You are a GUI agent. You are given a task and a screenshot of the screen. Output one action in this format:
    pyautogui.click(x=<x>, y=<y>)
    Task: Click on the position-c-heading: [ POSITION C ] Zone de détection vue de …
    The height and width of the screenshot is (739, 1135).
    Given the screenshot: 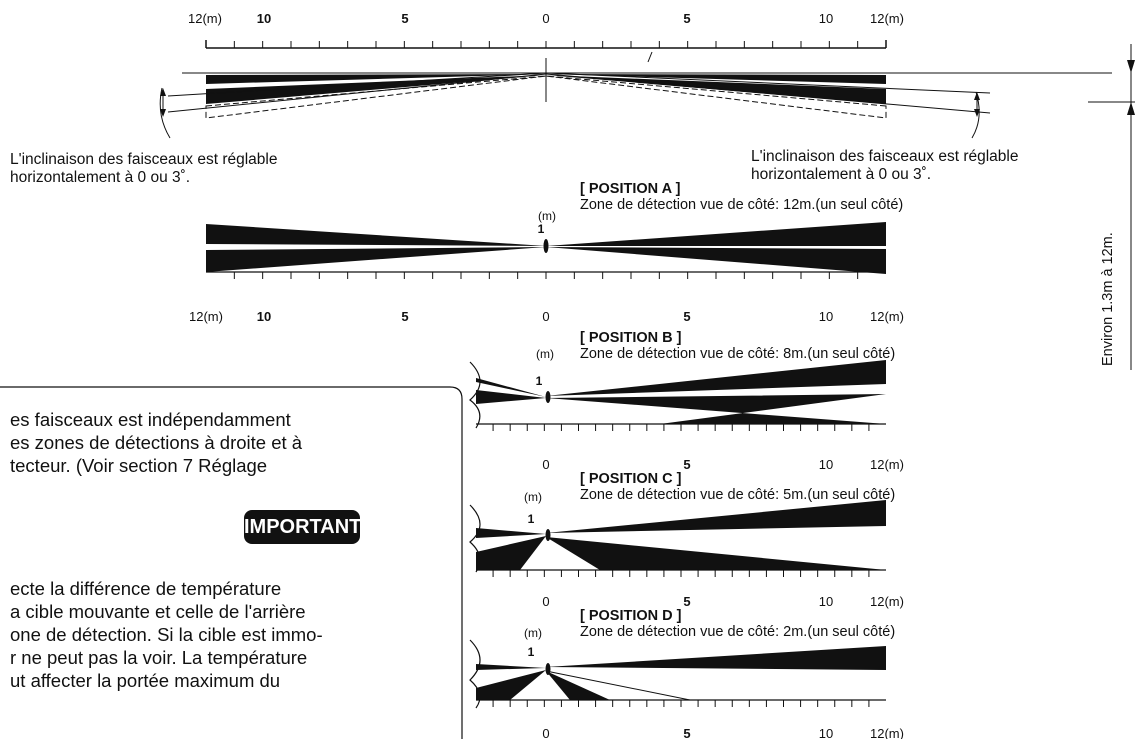 What is the action you would take?
    pyautogui.click(x=737, y=487)
    